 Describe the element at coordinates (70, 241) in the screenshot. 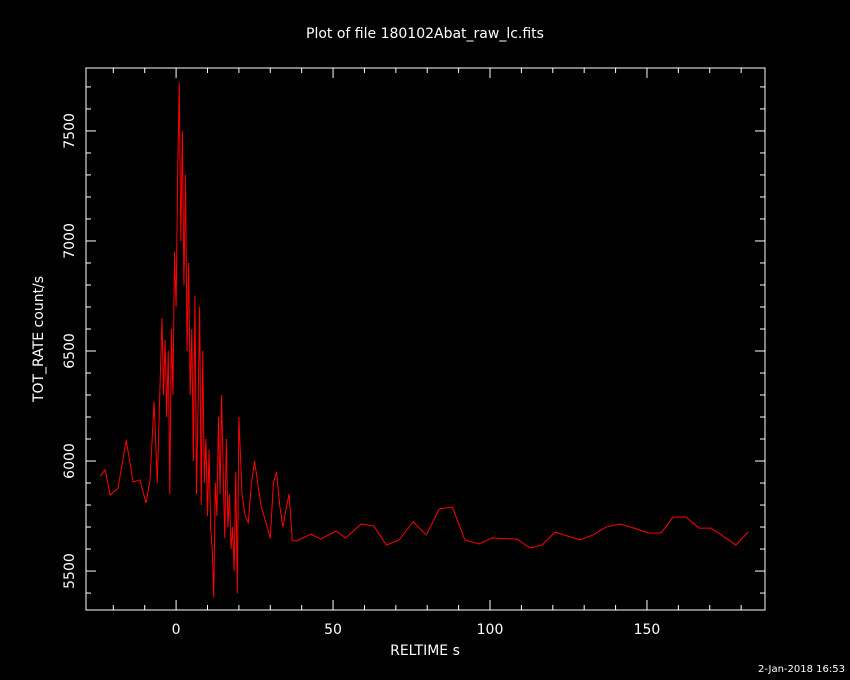

I see `y-tick-label: 7000` at that location.